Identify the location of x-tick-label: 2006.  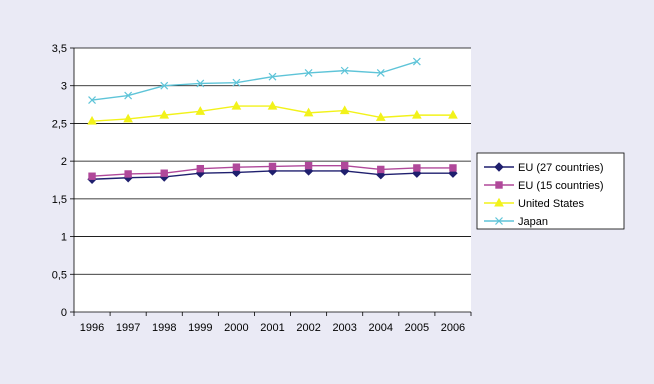
(453, 328).